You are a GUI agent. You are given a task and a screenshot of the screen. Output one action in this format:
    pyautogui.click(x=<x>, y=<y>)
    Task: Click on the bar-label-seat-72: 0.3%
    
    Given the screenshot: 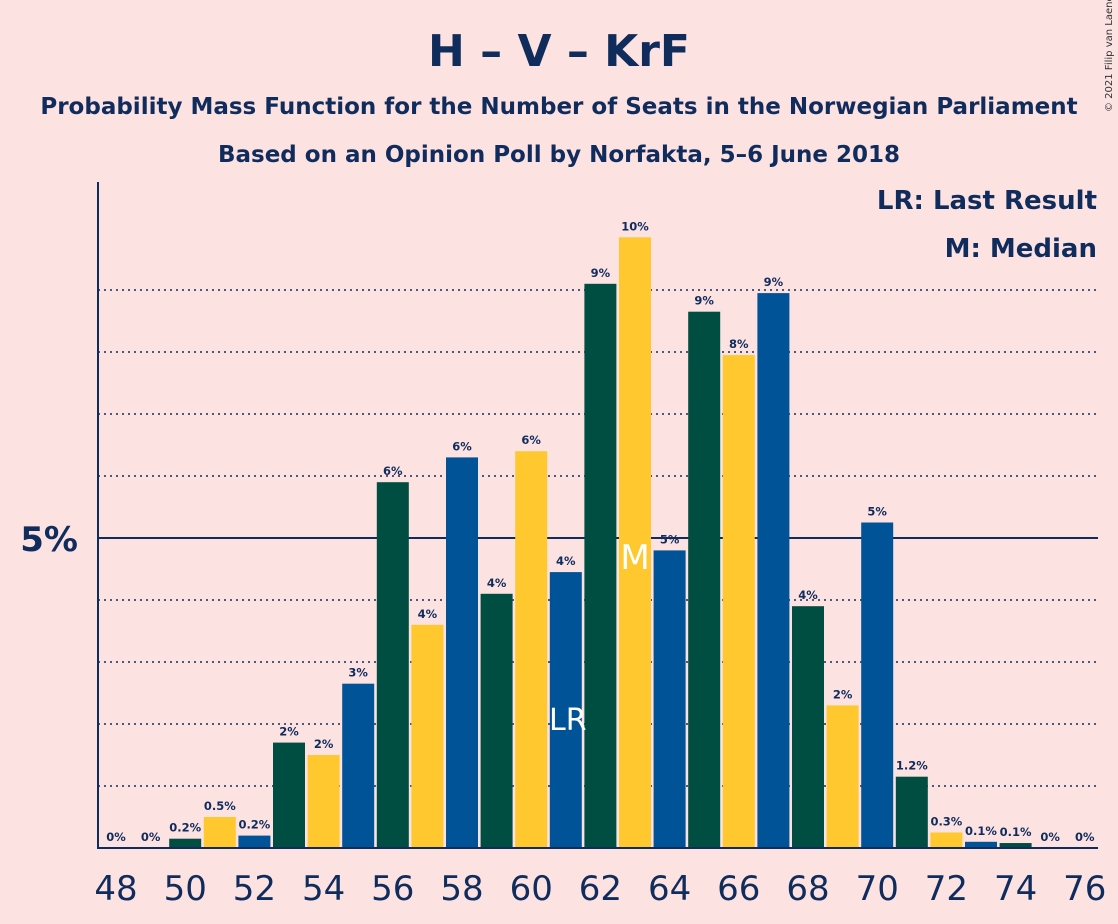 What is the action you would take?
    pyautogui.click(x=946, y=822)
    